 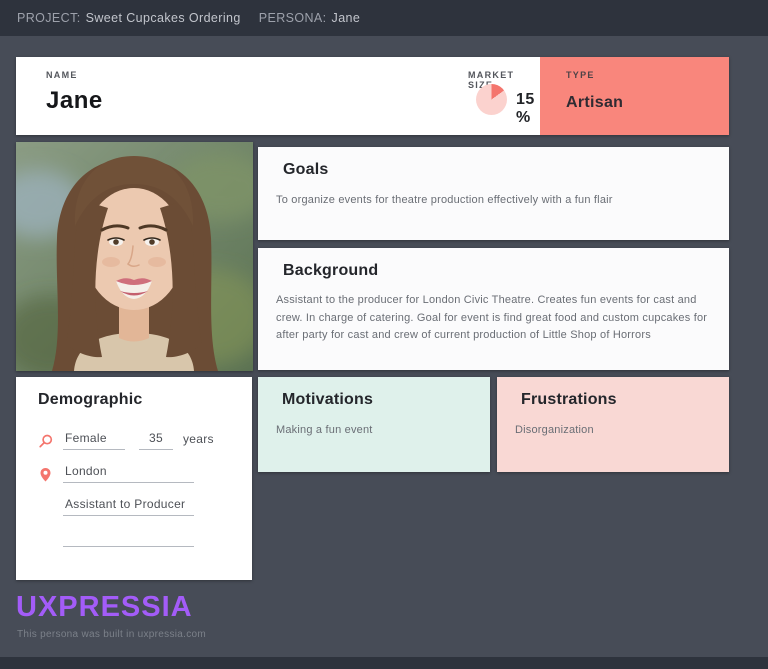 What do you see at coordinates (306, 169) in the screenshot?
I see `goals-title: Goals` at bounding box center [306, 169].